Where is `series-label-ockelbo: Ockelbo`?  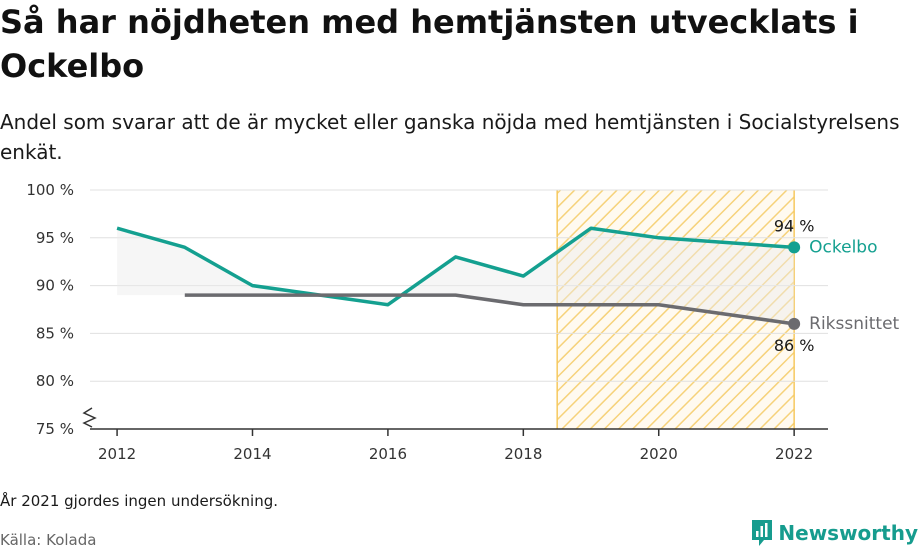
series-label-ockelbo: Ockelbo is located at coordinates (843, 247).